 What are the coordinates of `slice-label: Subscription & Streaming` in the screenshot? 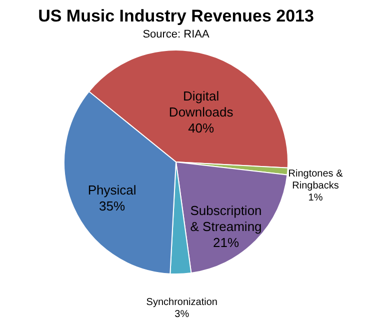 It's located at (226, 218).